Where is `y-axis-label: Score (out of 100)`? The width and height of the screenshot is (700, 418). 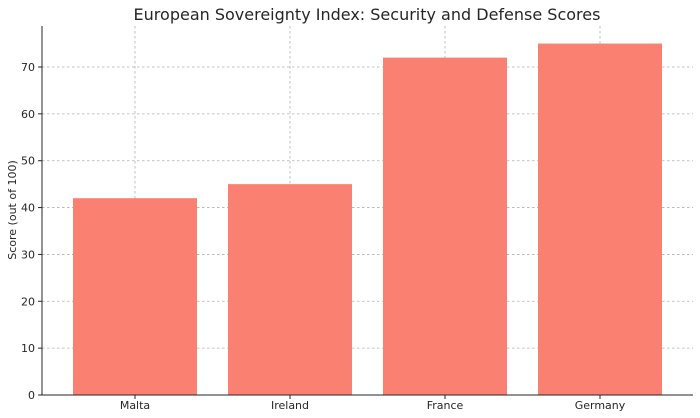
y-axis-label: Score (out of 100) is located at coordinates (12, 210).